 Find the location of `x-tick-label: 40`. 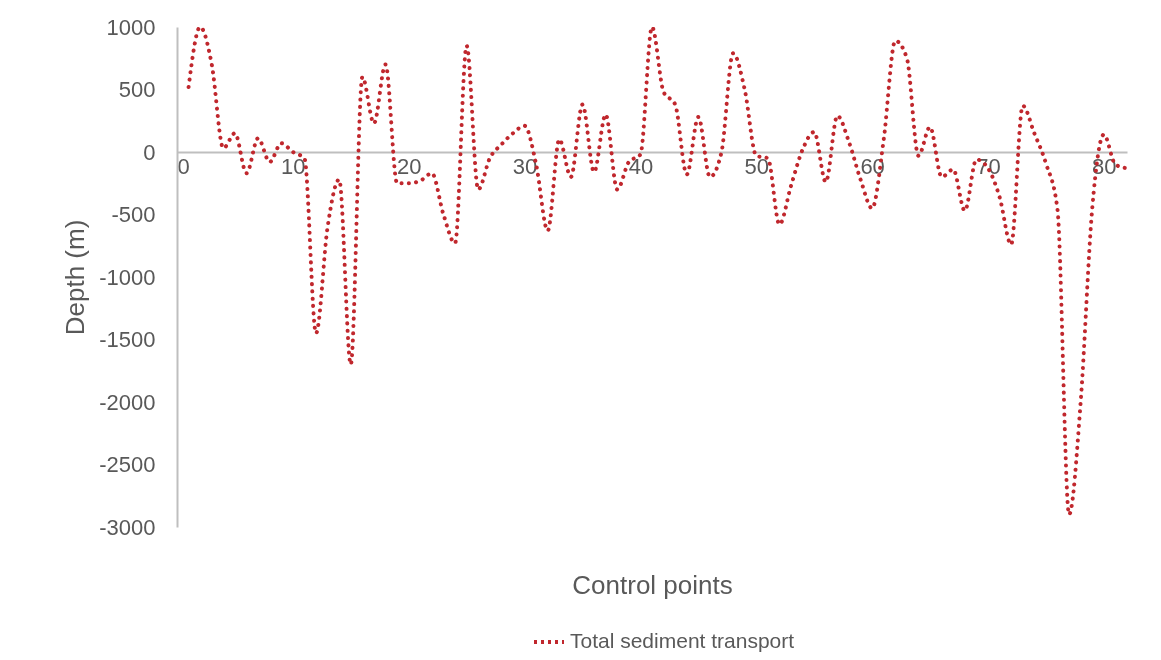

x-tick-label: 40 is located at coordinates (641, 166).